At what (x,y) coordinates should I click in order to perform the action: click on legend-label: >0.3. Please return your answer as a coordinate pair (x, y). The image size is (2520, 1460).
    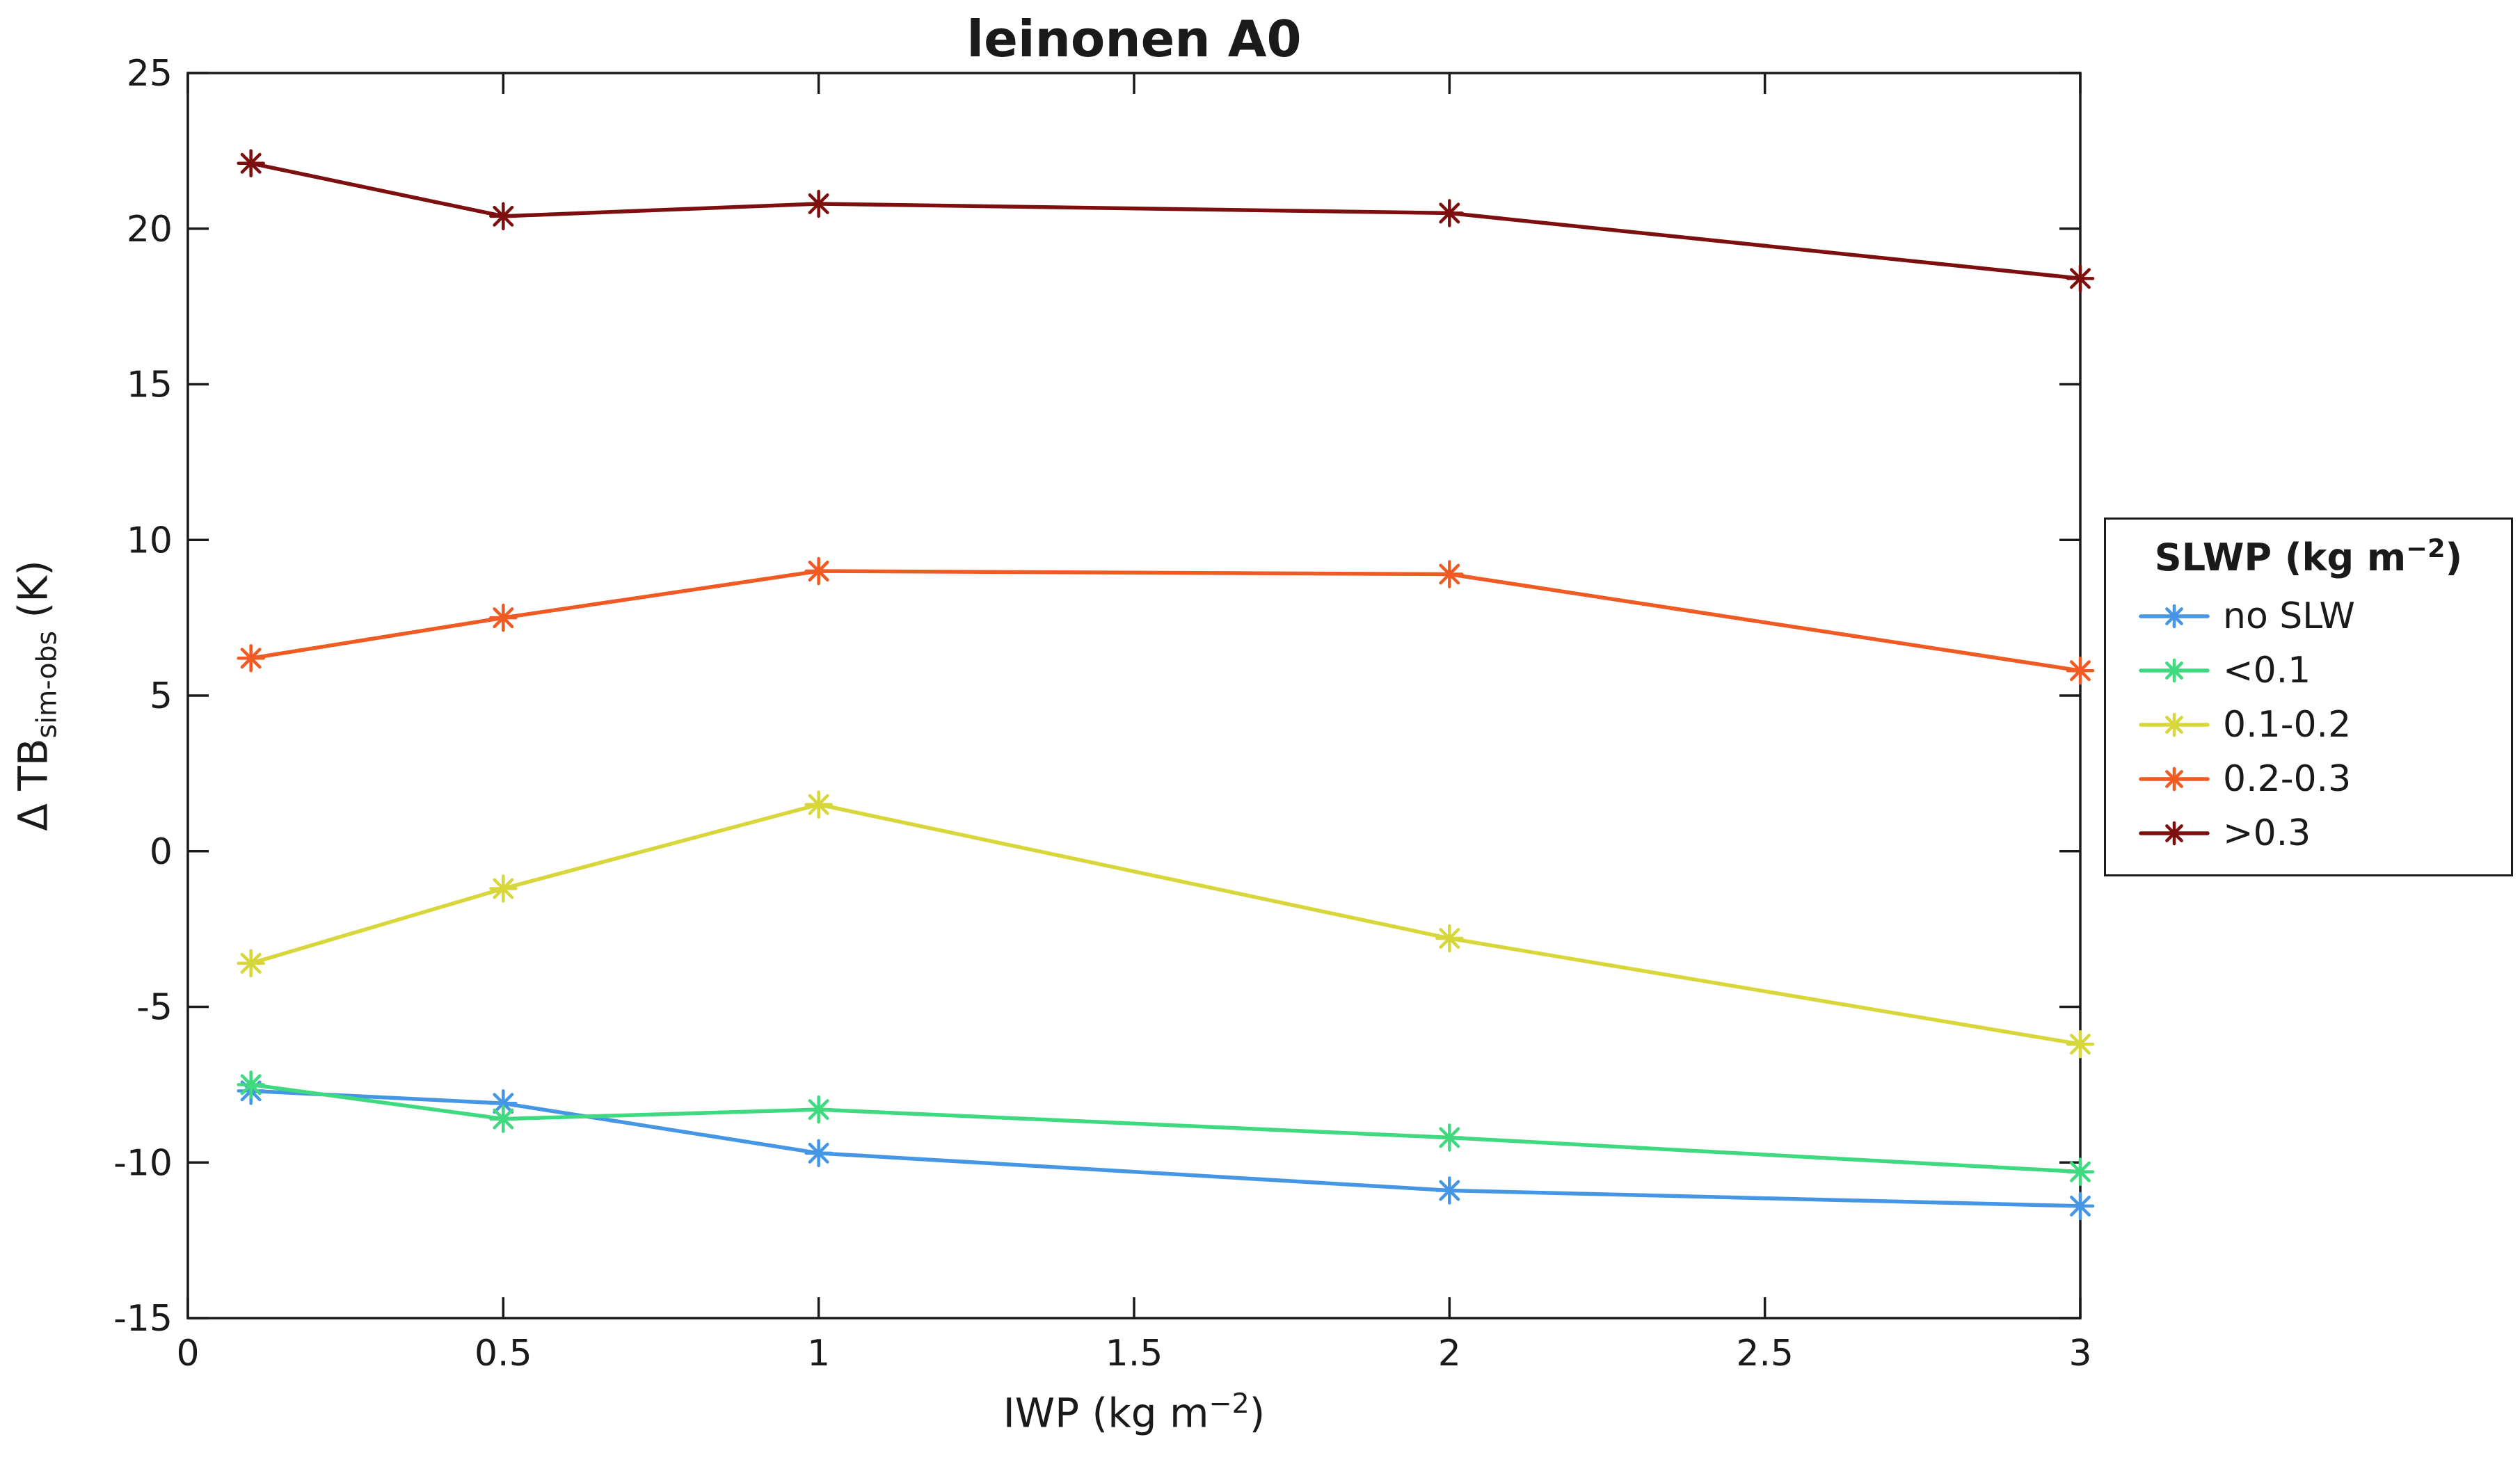
    Looking at the image, I should click on (2267, 833).